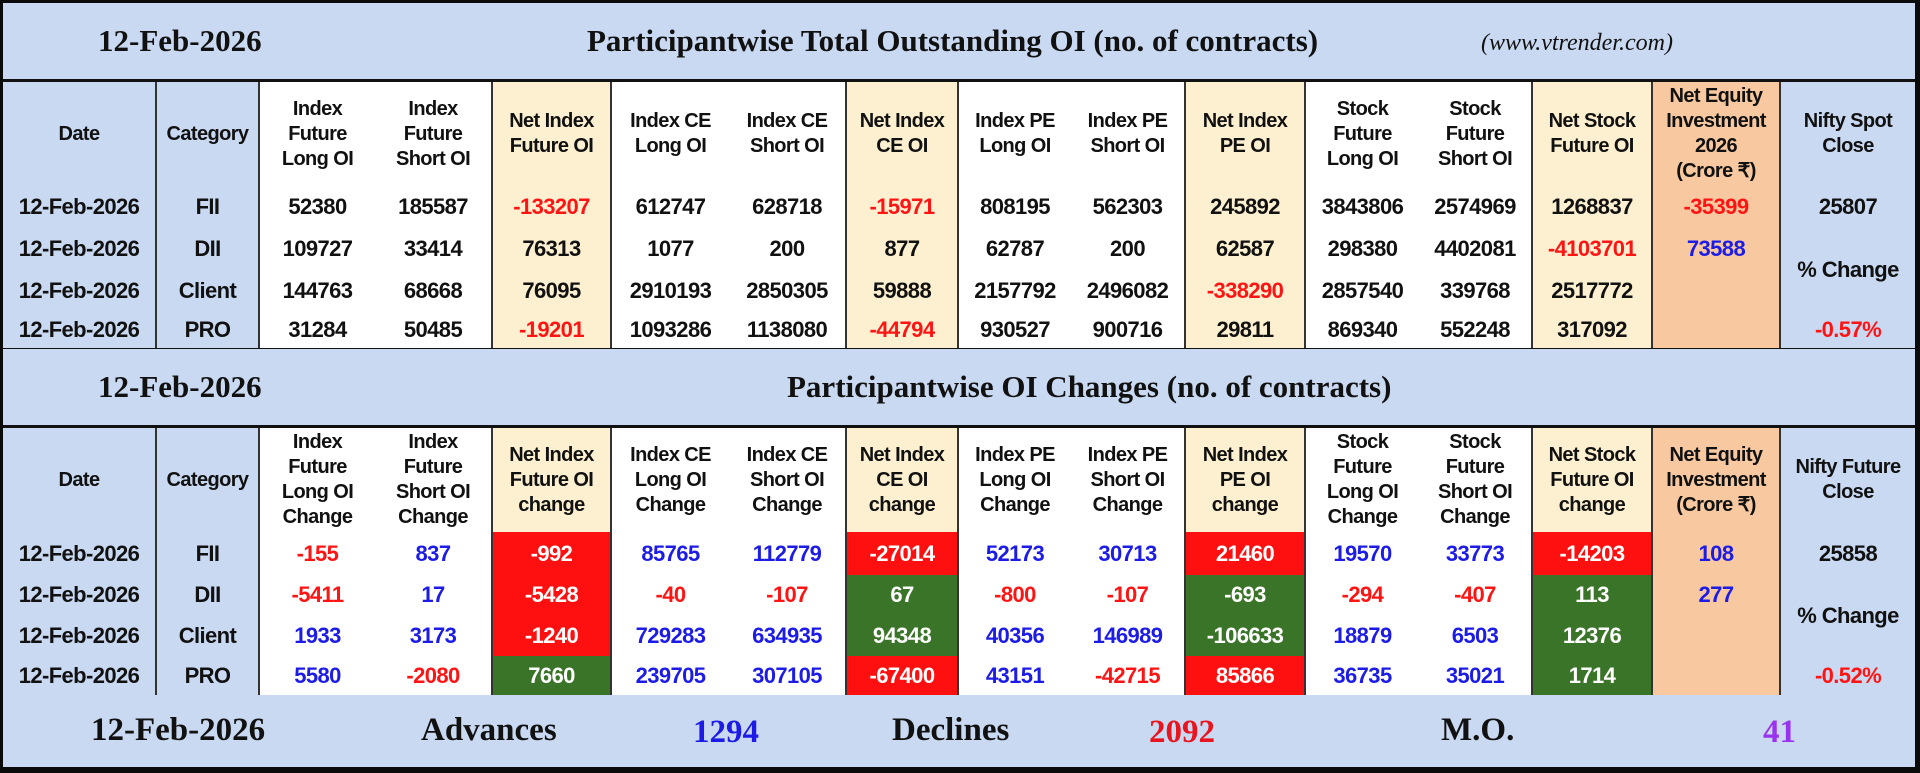  What do you see at coordinates (1716, 675) in the screenshot?
I see `net-equity-investment-cell` at bounding box center [1716, 675].